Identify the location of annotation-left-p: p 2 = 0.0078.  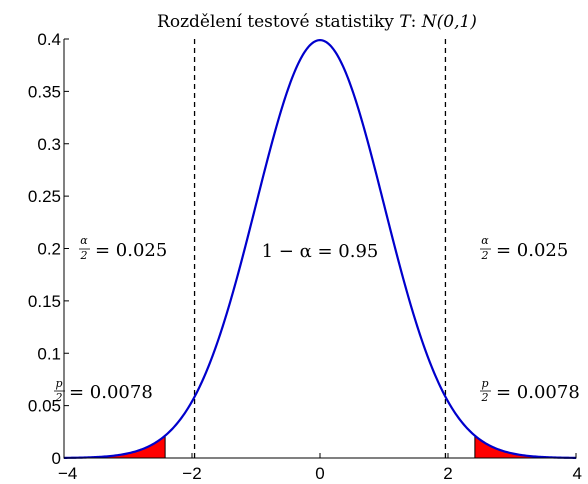
(103, 390).